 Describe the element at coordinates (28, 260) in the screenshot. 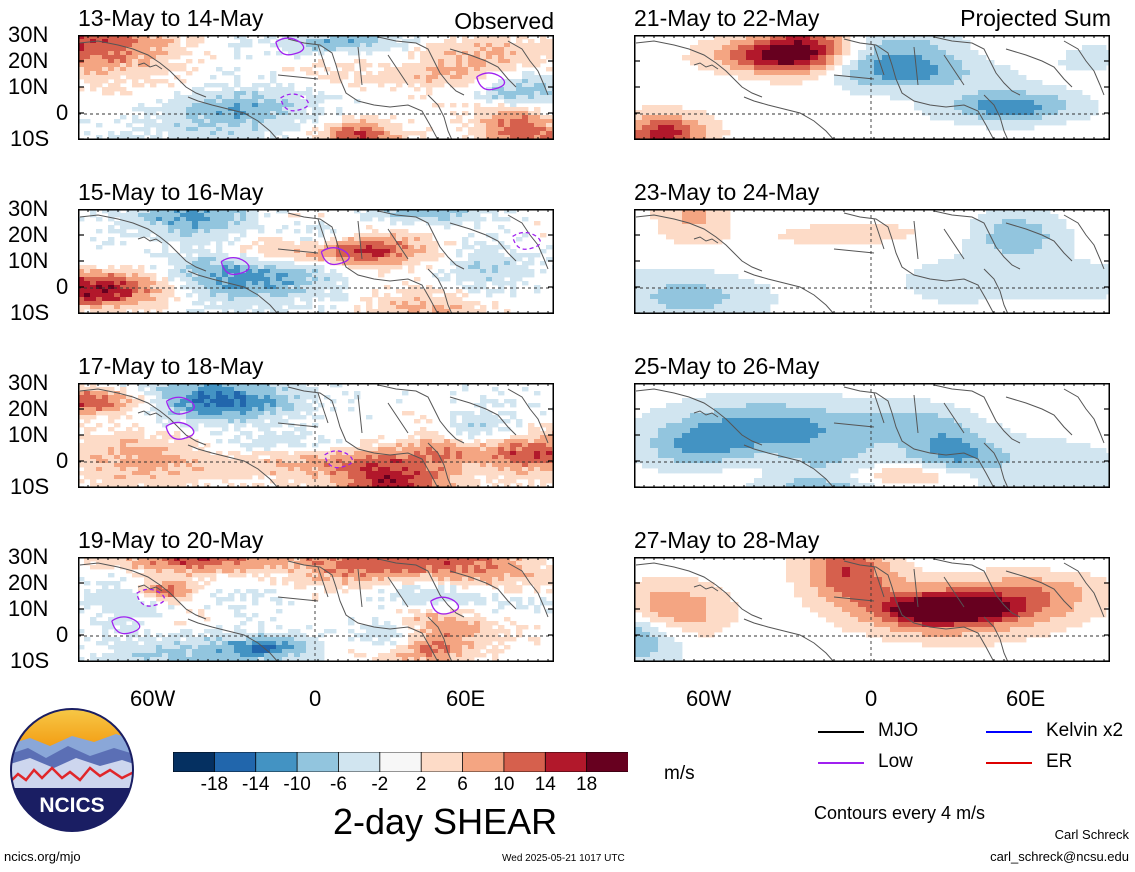

I see `lat-label-row2: 10N` at that location.